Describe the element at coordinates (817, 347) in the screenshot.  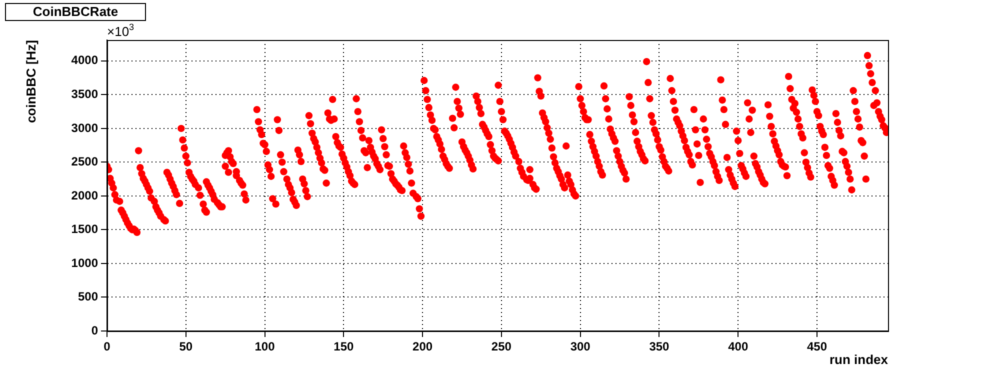
I see `x-tick-label: 450` at that location.